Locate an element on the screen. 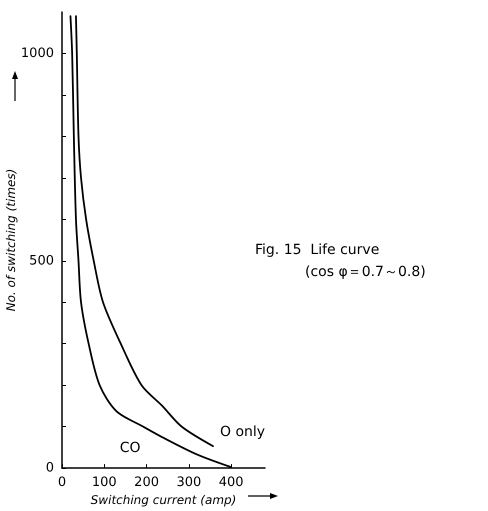  series-label: CO is located at coordinates (130, 448).